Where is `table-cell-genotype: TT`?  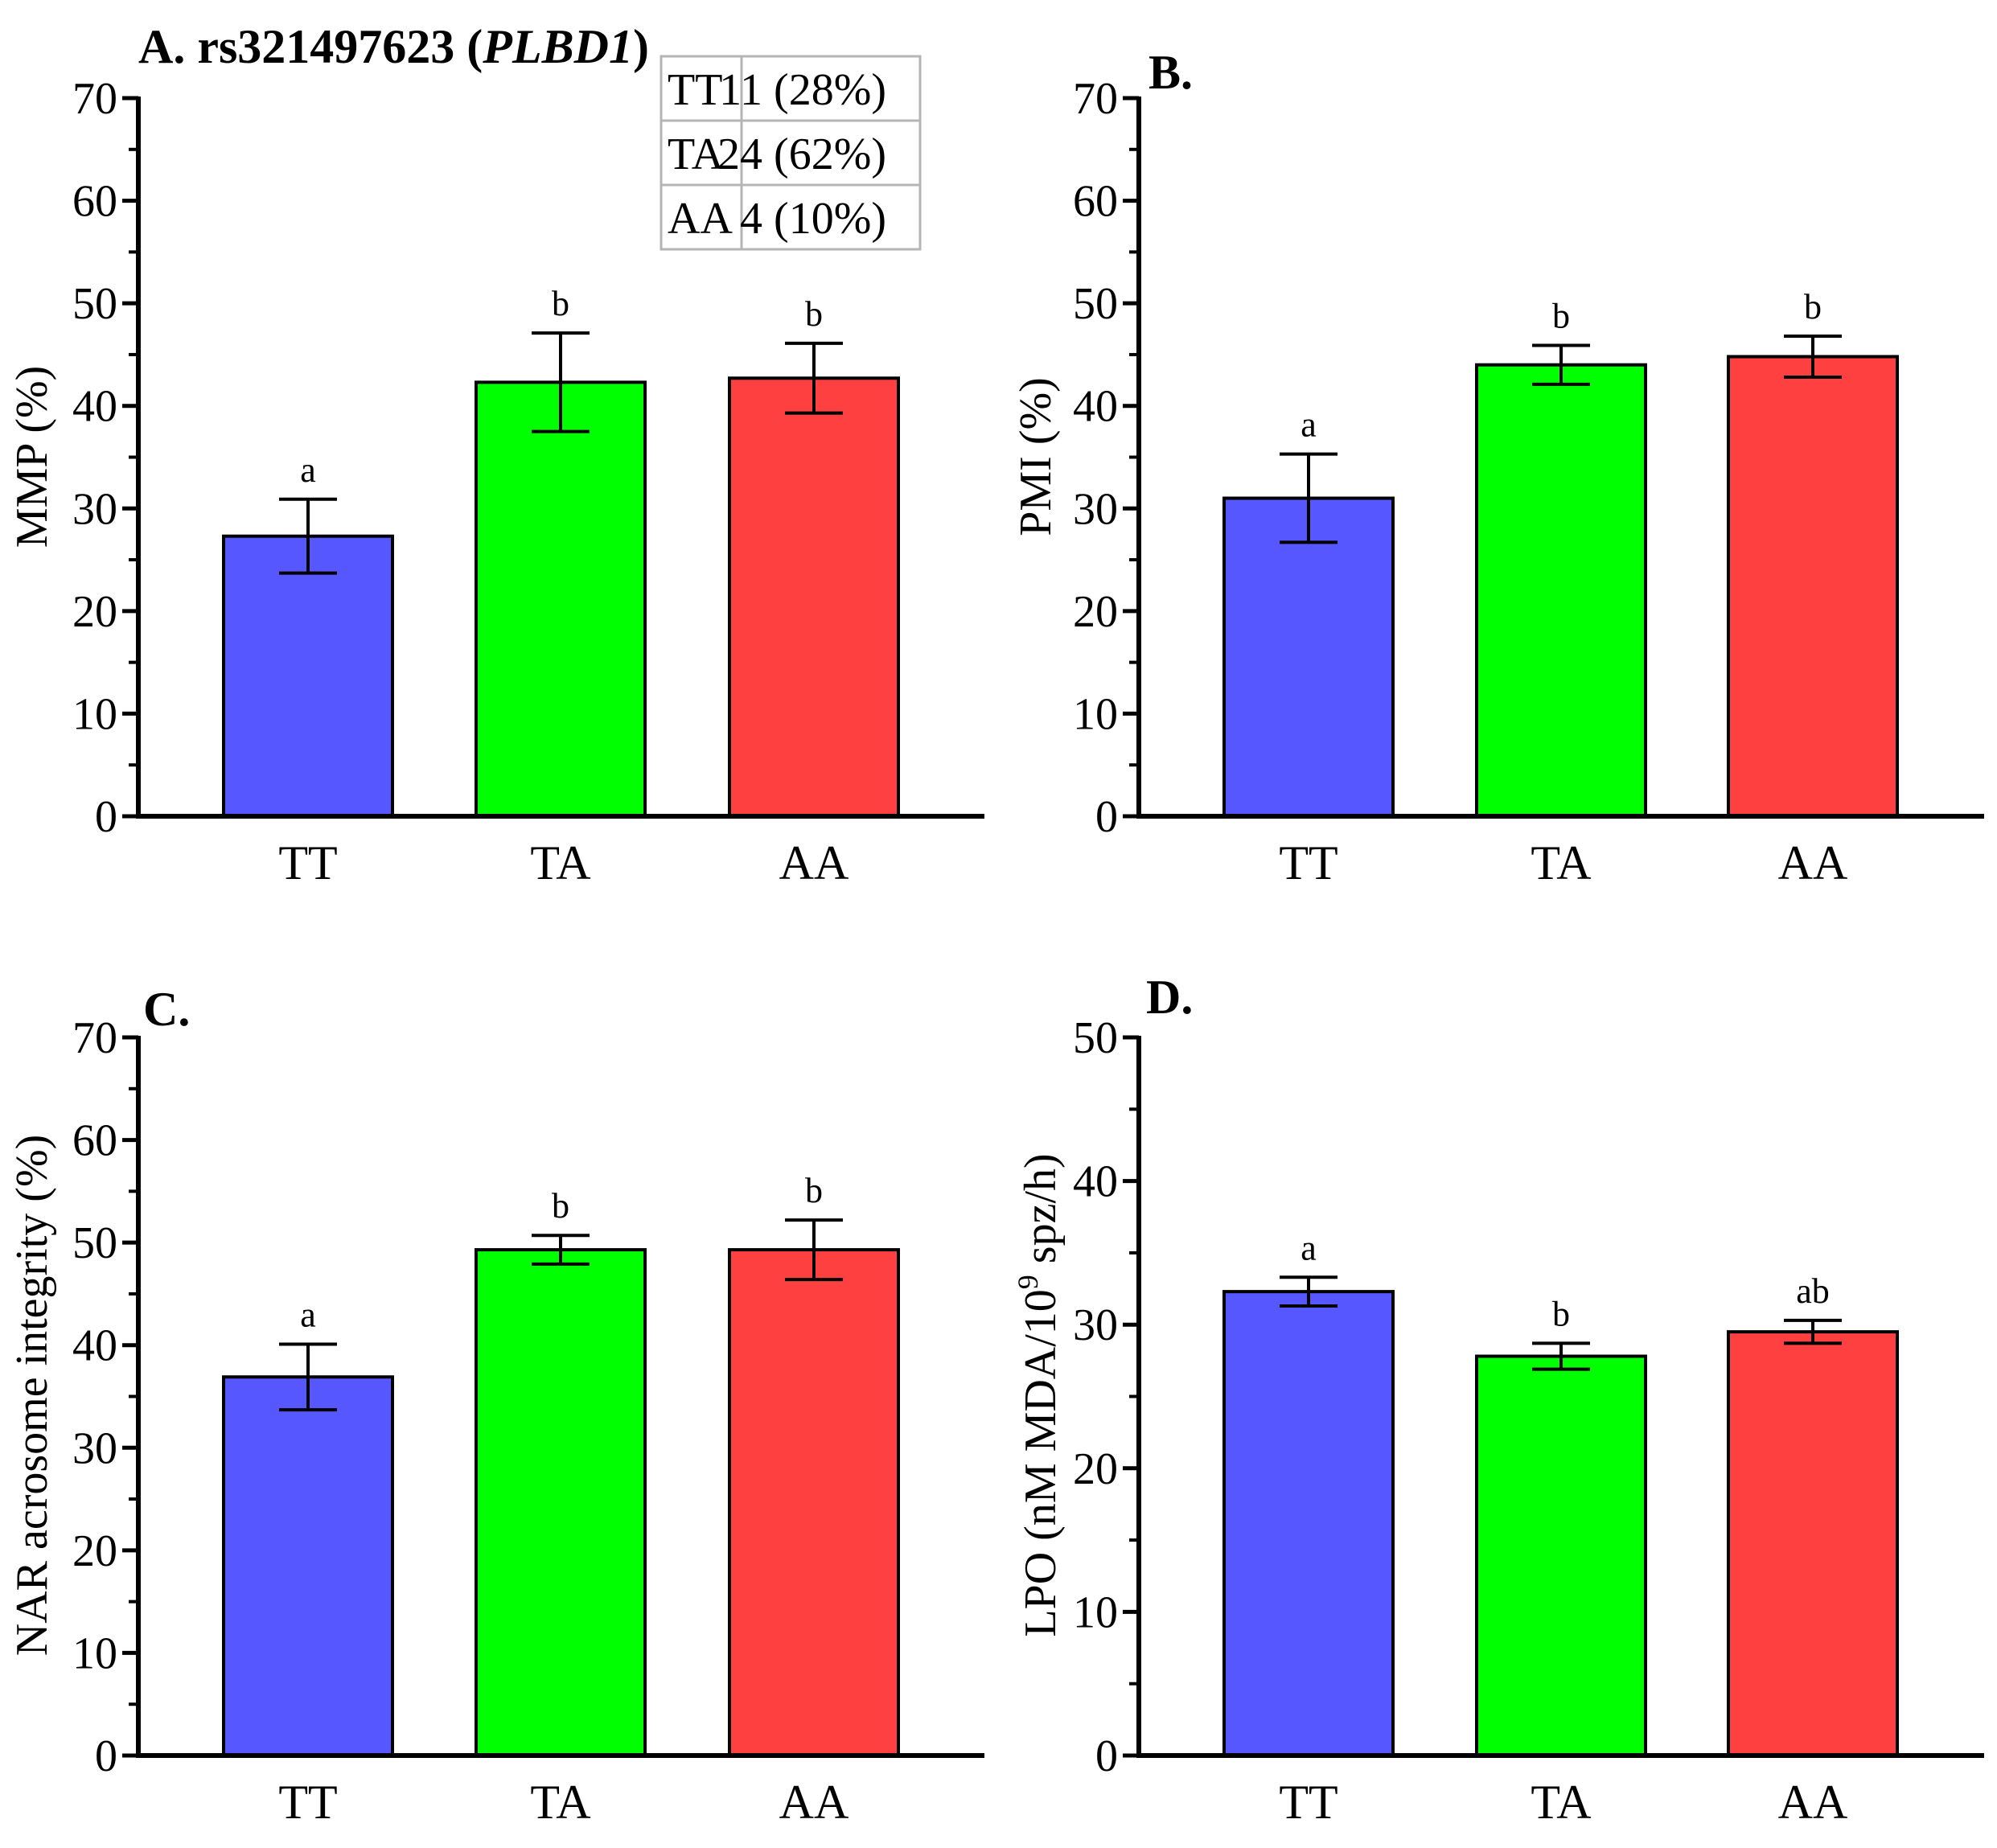
table-cell-genotype: TT is located at coordinates (695, 90).